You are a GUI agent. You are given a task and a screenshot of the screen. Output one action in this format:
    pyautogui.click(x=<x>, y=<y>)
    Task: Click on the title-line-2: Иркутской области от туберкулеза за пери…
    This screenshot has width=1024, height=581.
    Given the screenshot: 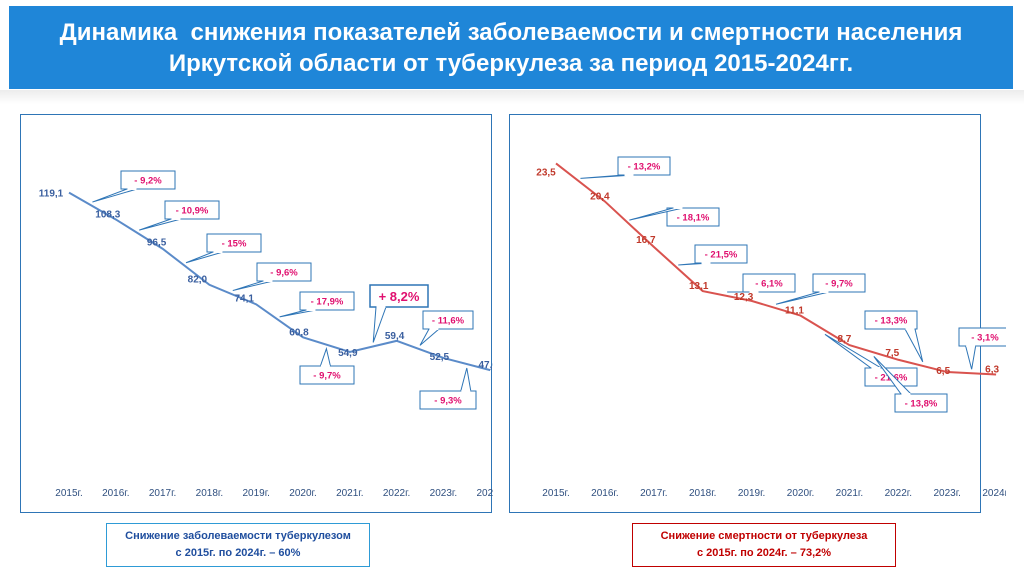 What is the action you would take?
    pyautogui.click(x=511, y=63)
    